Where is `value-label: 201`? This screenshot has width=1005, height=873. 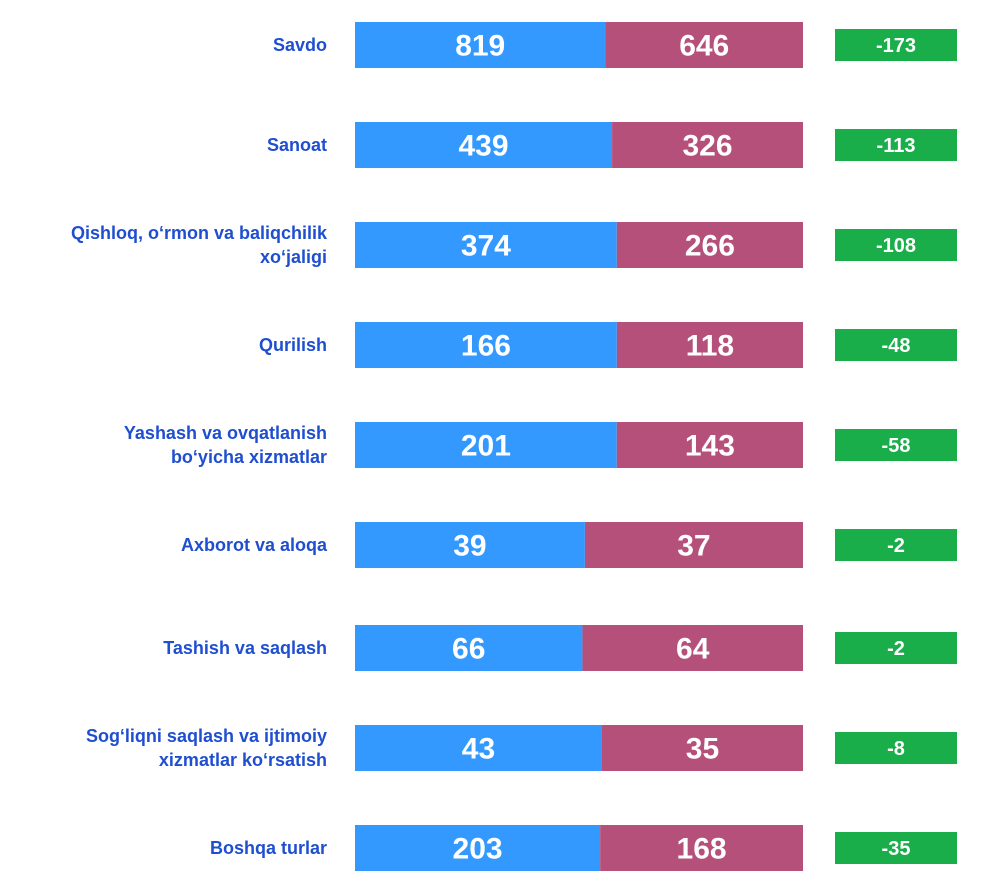
value-label: 201 is located at coordinates (486, 446).